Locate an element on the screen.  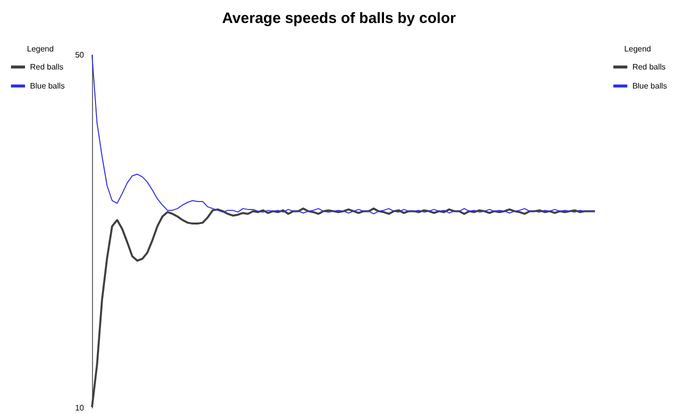
legend-label: Red balls is located at coordinates (47, 67).